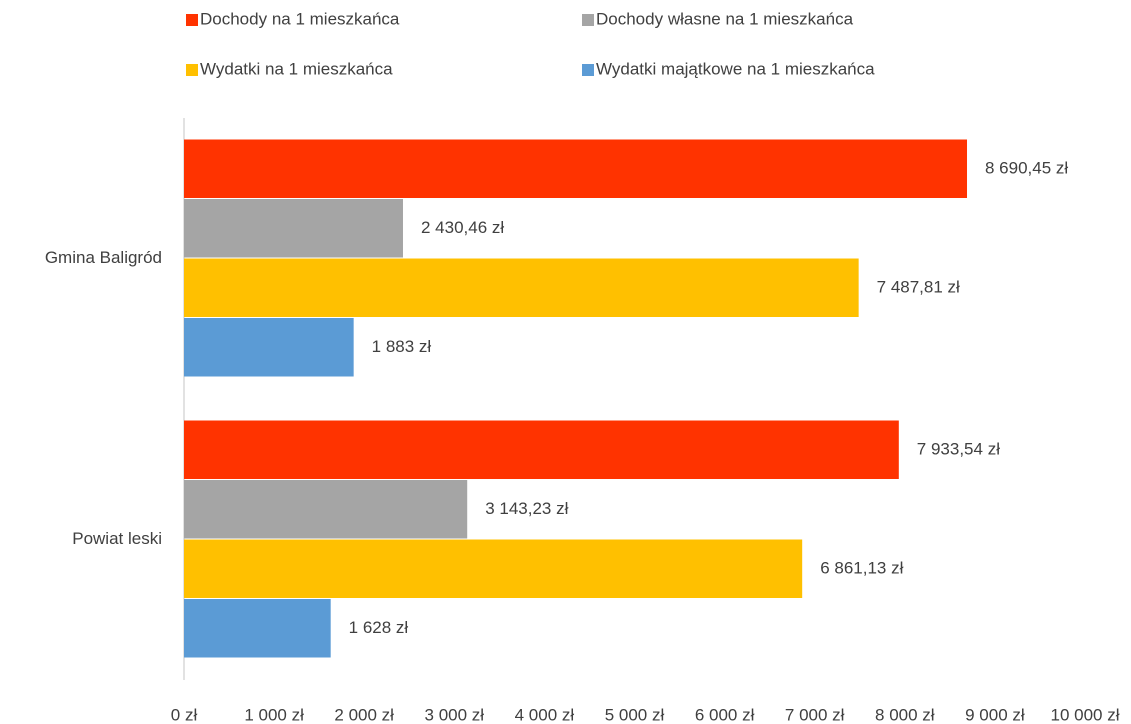 This screenshot has width=1131, height=724. What do you see at coordinates (635, 714) in the screenshot?
I see `x-tick-label: 5 000 zł` at bounding box center [635, 714].